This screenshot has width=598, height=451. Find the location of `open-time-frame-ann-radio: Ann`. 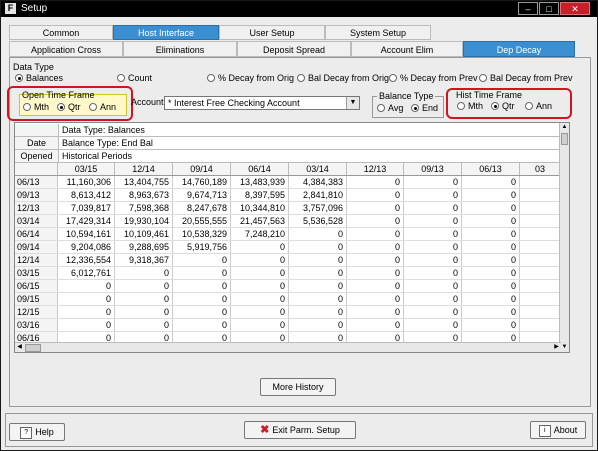

open-time-frame-ann-radio: Ann is located at coordinates (102, 107).